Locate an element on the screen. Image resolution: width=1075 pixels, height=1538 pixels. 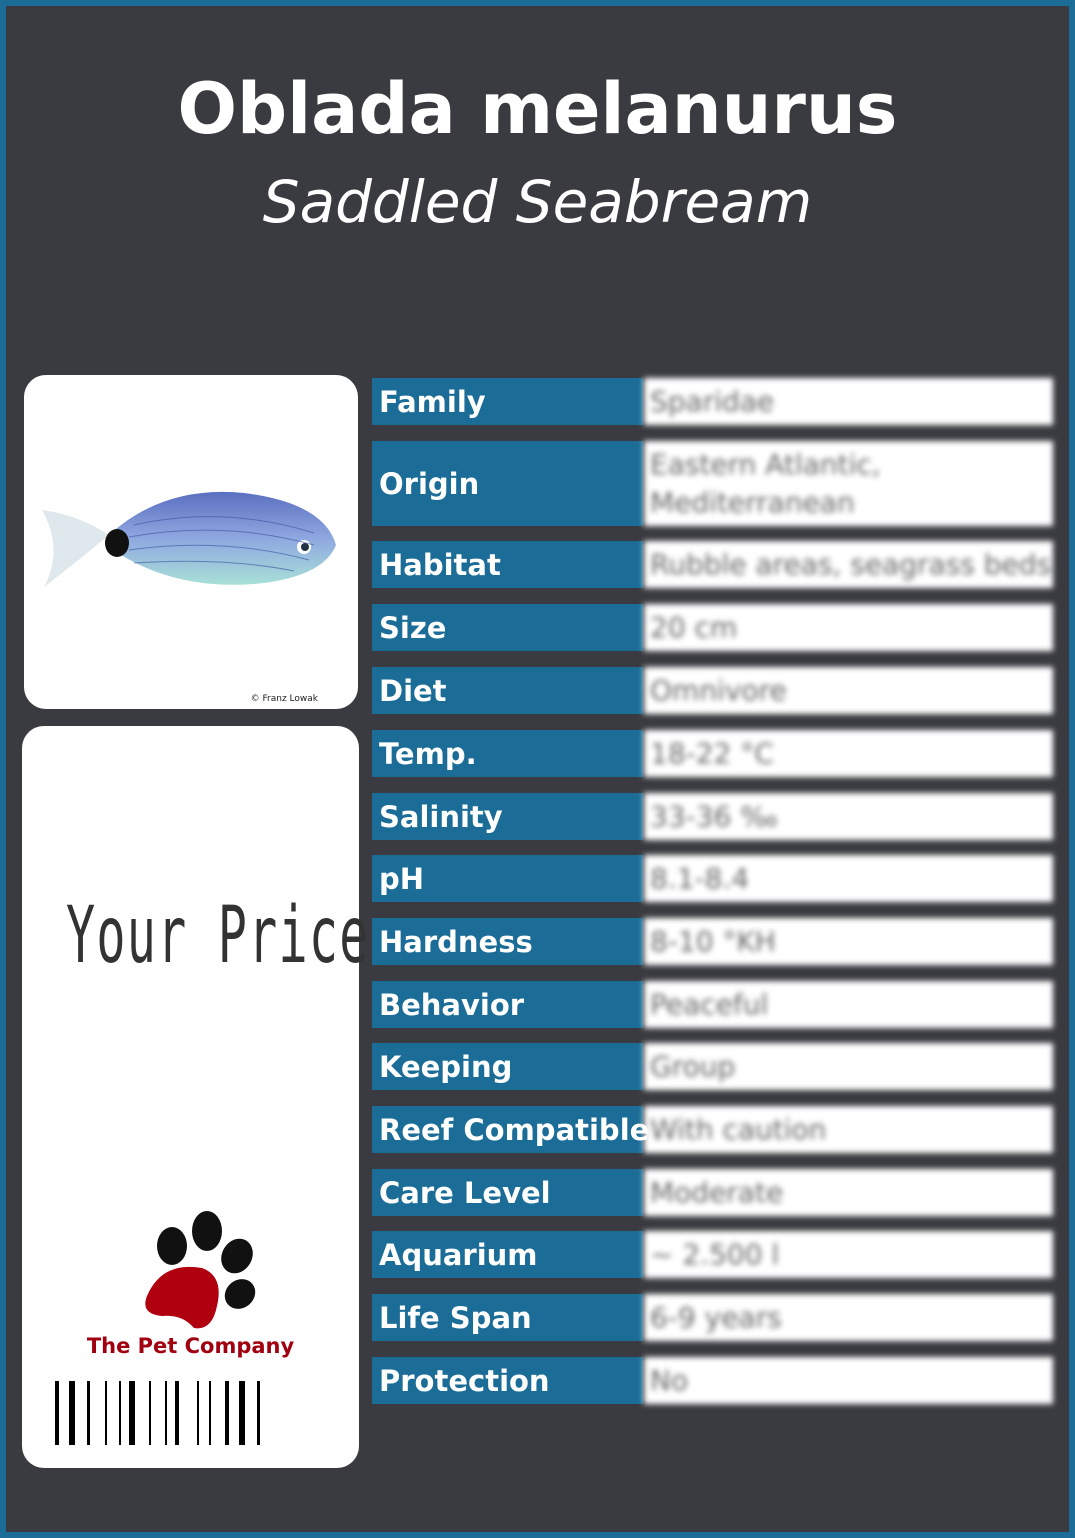
fact-row: Hardness 8-10 °KH is located at coordinates (712, 941).